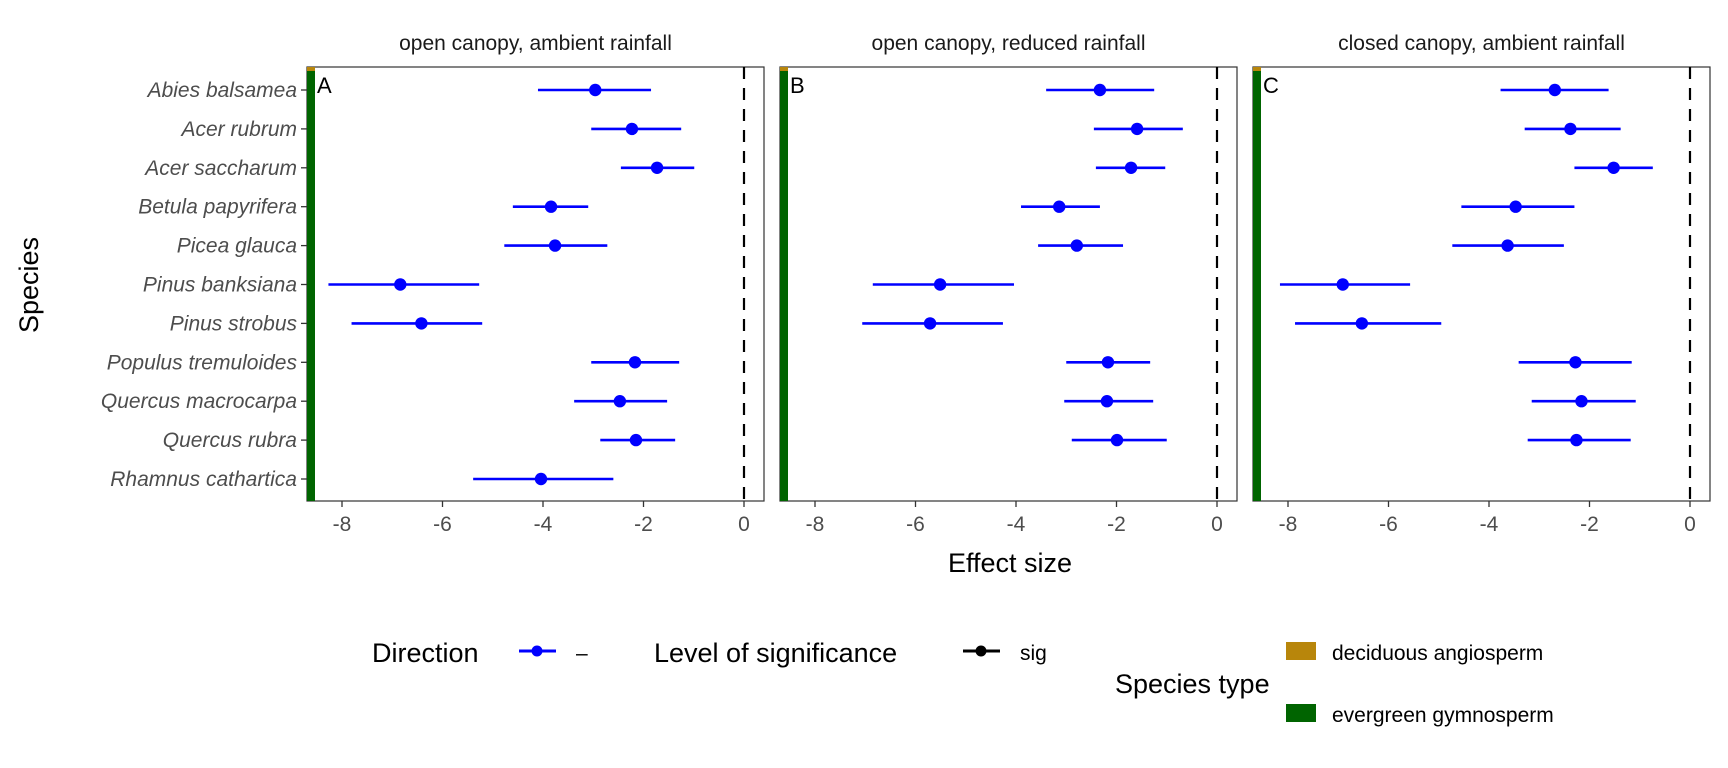 The width and height of the screenshot is (1728, 768). I want to click on y-tick-label: Populus tremuloides, so click(202, 362).